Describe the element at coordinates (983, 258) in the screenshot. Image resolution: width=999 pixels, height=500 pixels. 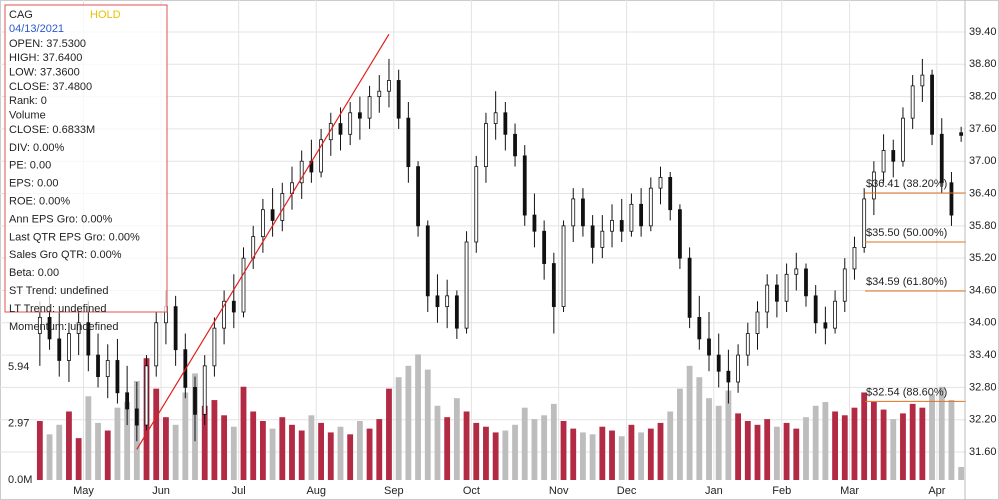
I see `y-tick-label: 35.20` at that location.